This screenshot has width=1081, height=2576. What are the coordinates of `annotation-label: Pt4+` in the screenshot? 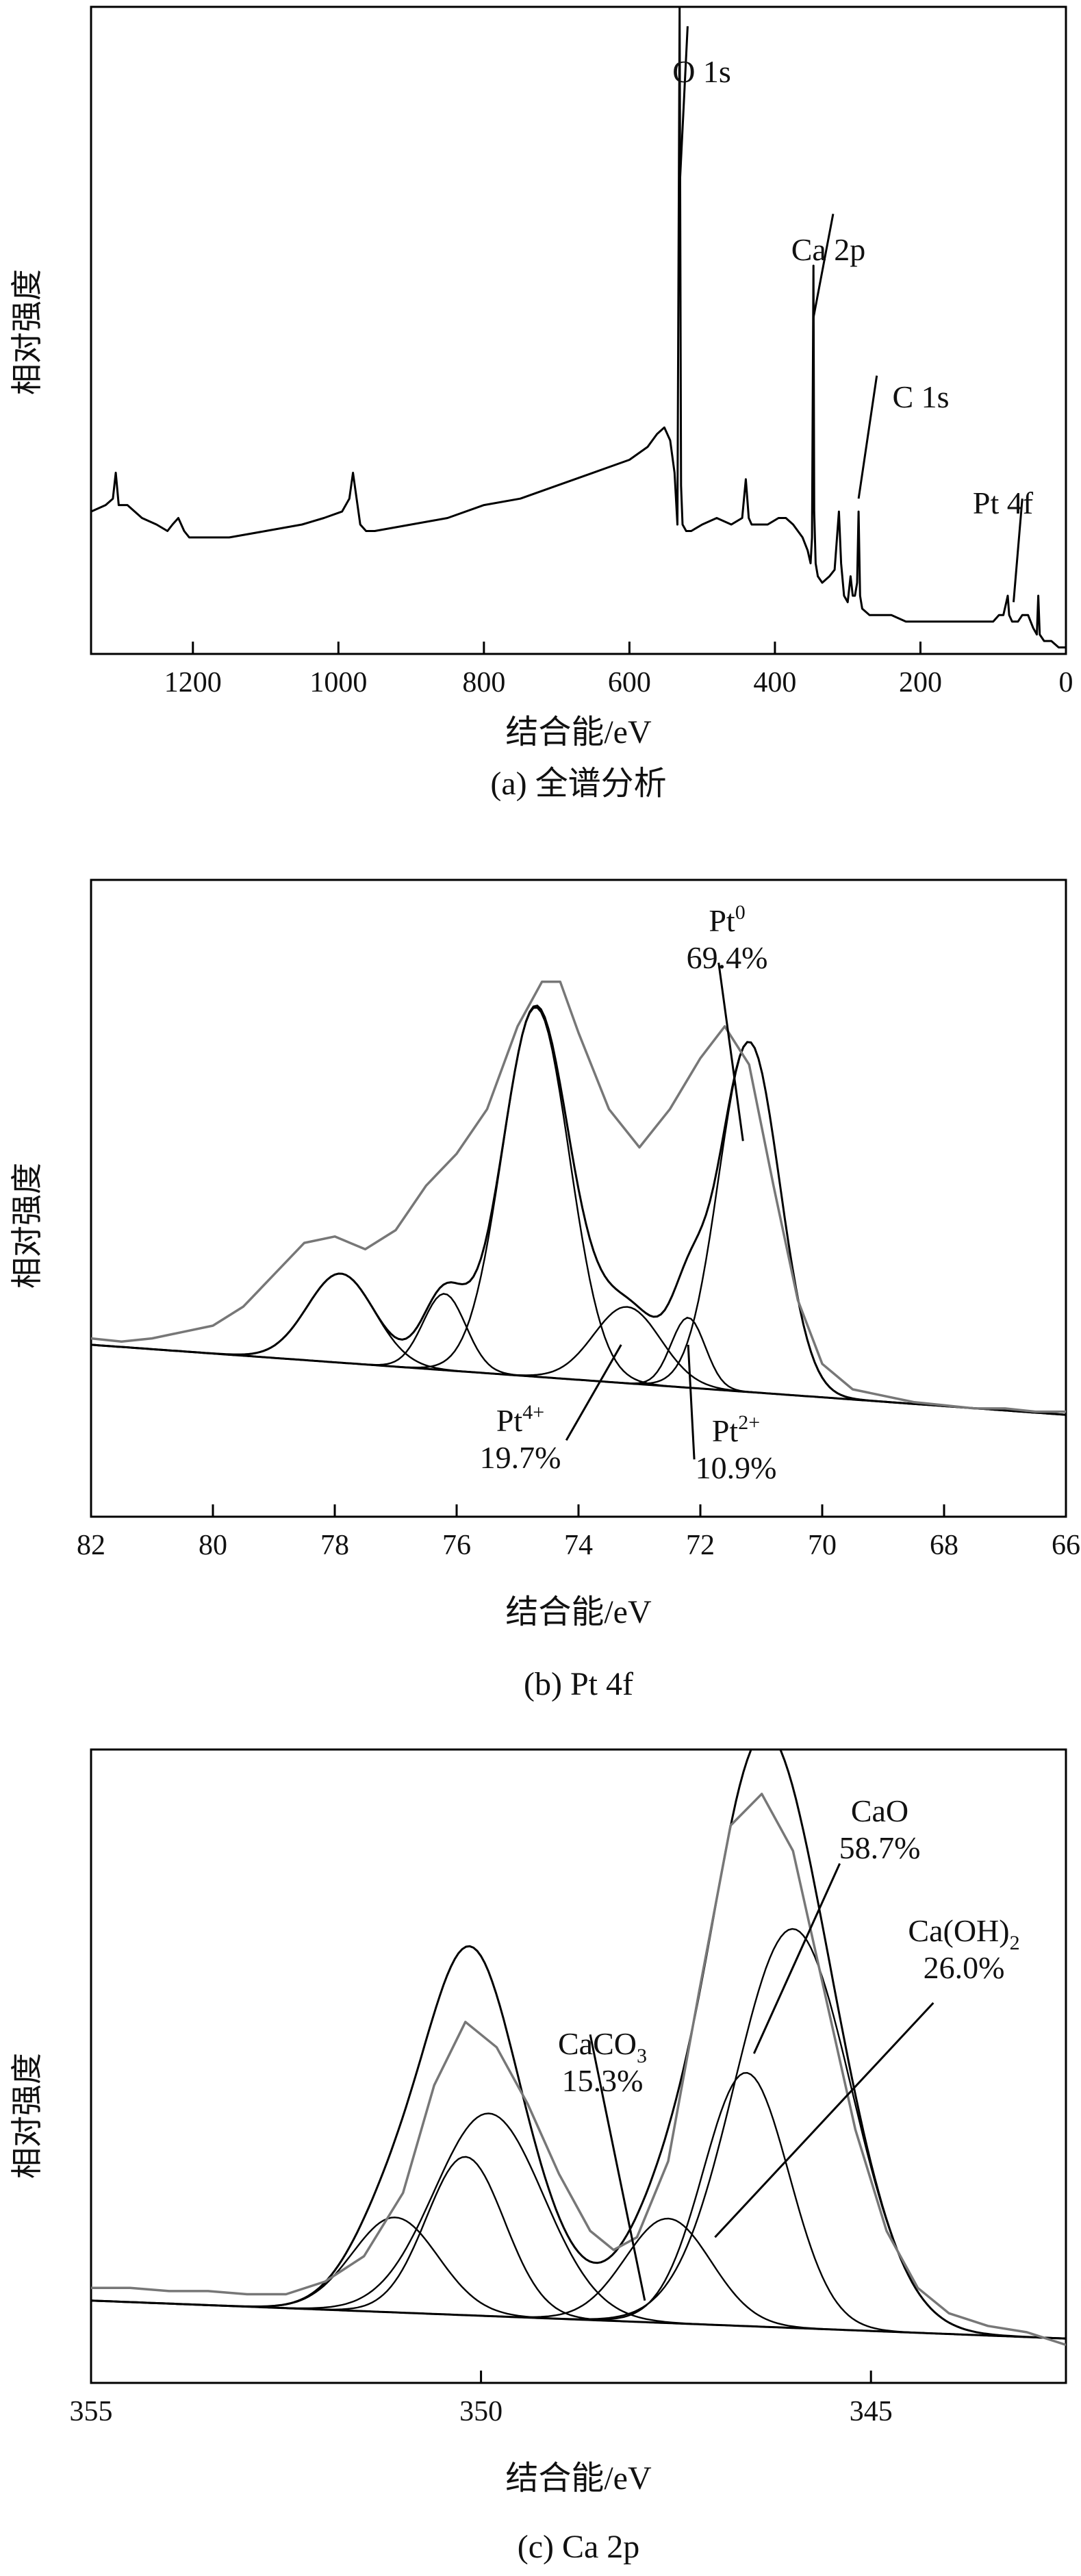 It's located at (520, 1419).